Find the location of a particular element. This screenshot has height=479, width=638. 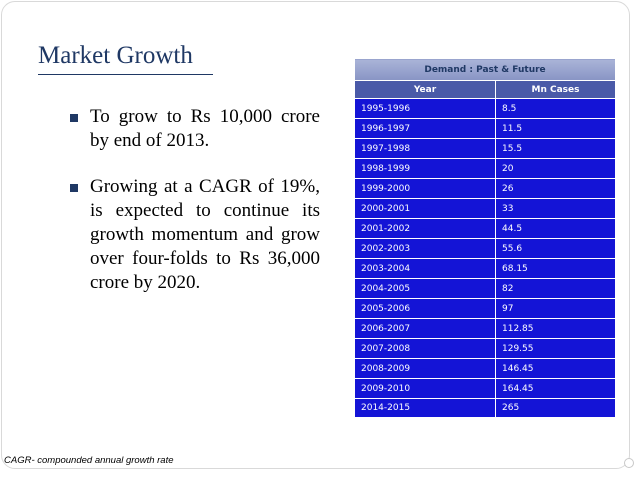

header-year: Year is located at coordinates (425, 89).